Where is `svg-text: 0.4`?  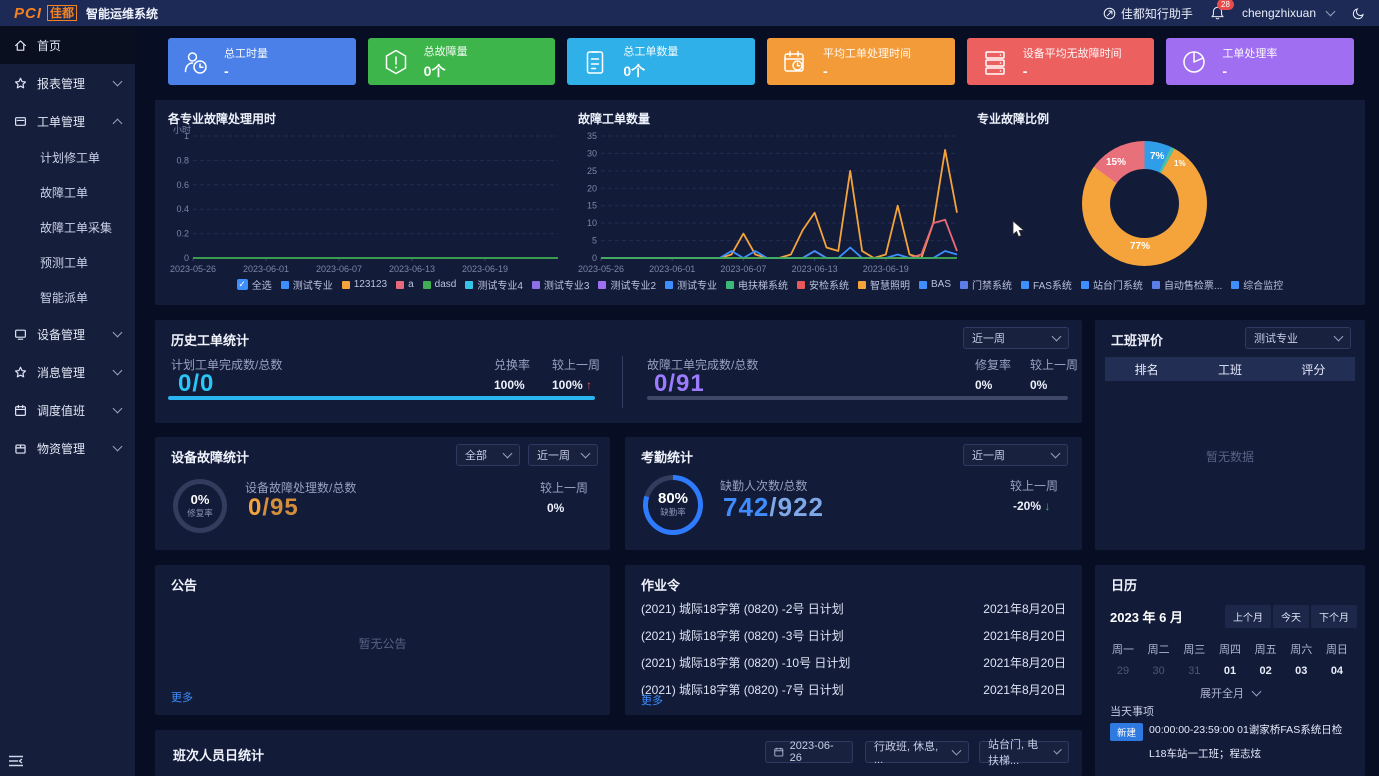 svg-text: 0.4 is located at coordinates (182, 209).